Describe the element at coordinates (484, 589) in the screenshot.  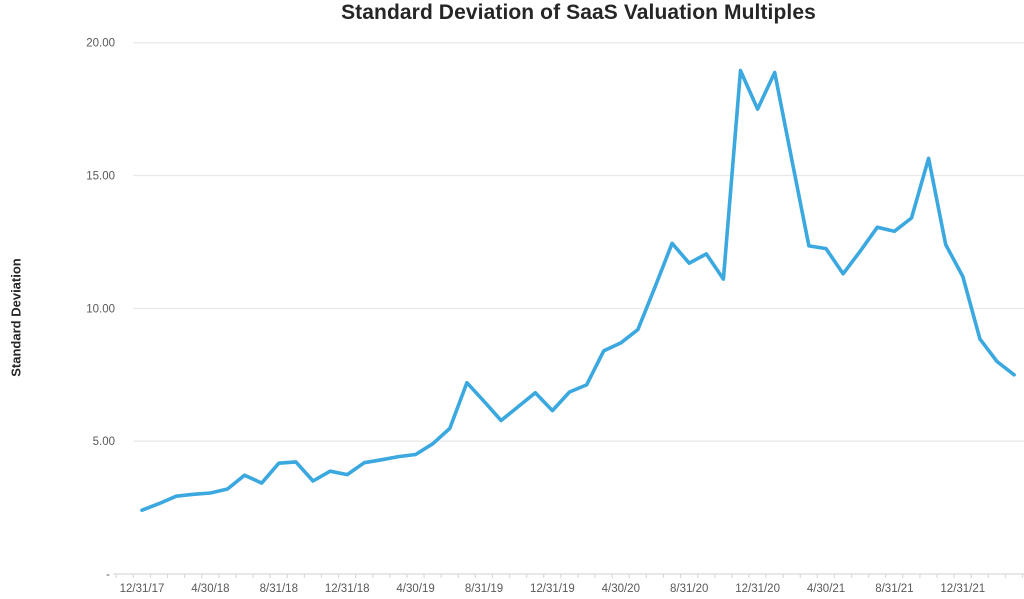
I see `x-tick-label: 8/31/19` at that location.